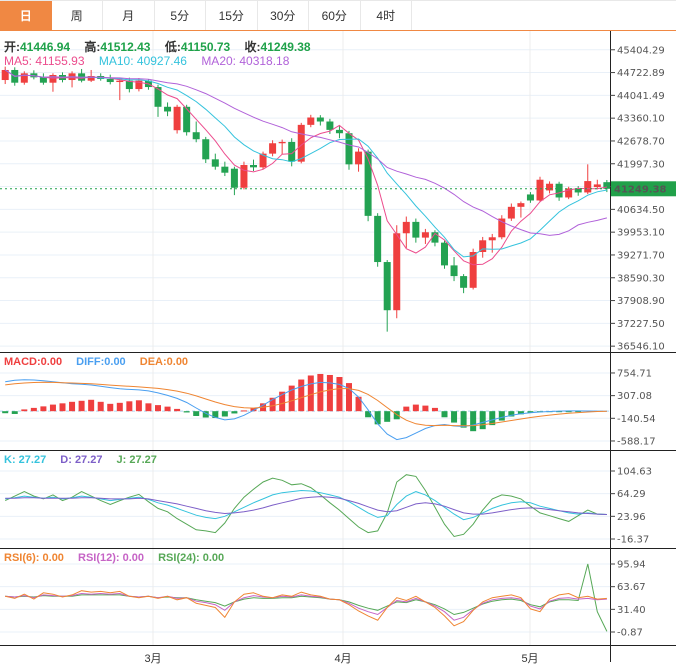  I want to click on rsi-panel: 95.94 63.67 31.40 -0.87, so click(338, 597).